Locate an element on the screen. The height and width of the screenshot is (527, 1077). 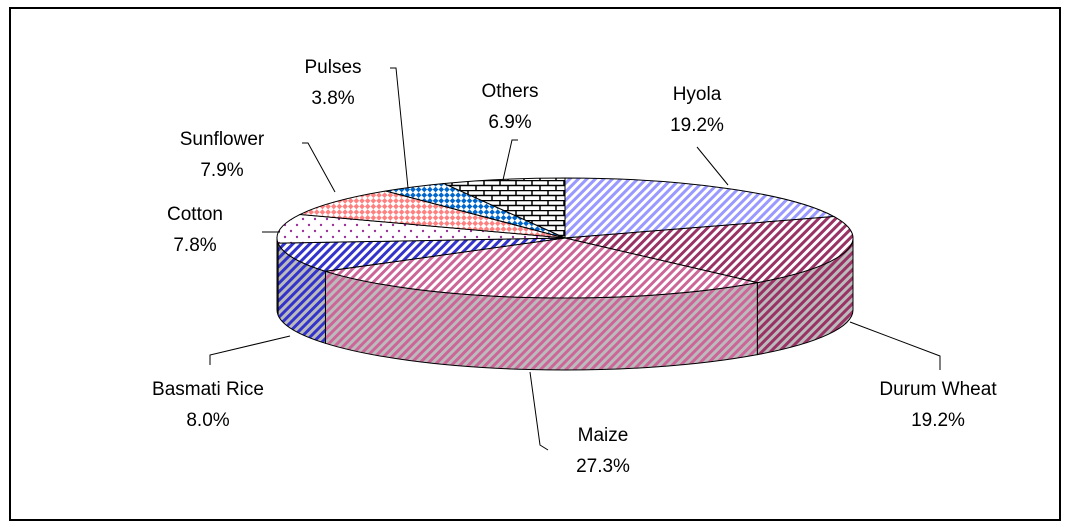
slice-label: Pulses is located at coordinates (332, 67).